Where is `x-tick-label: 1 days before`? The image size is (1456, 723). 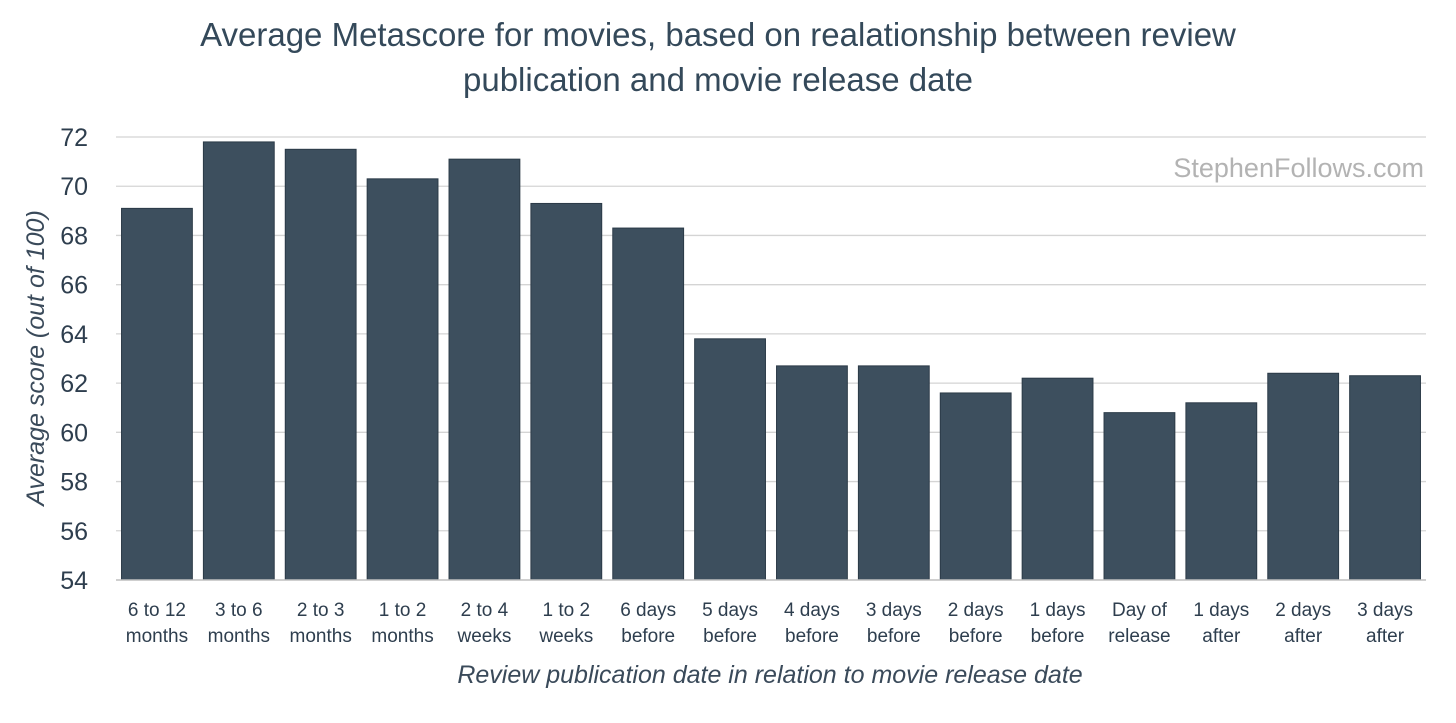
x-tick-label: 1 days before is located at coordinates (1058, 623).